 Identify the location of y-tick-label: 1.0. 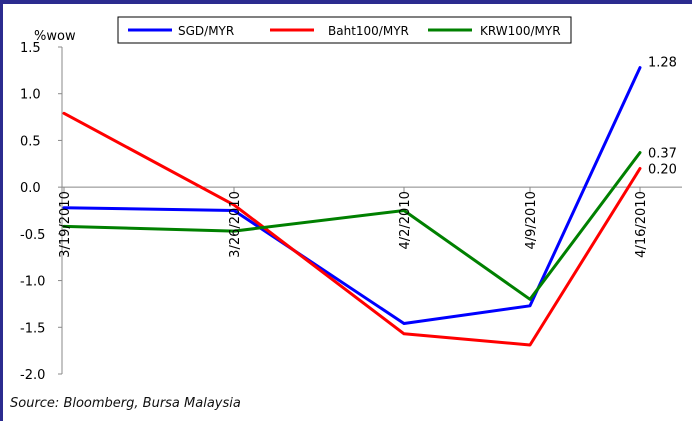
(30, 95).